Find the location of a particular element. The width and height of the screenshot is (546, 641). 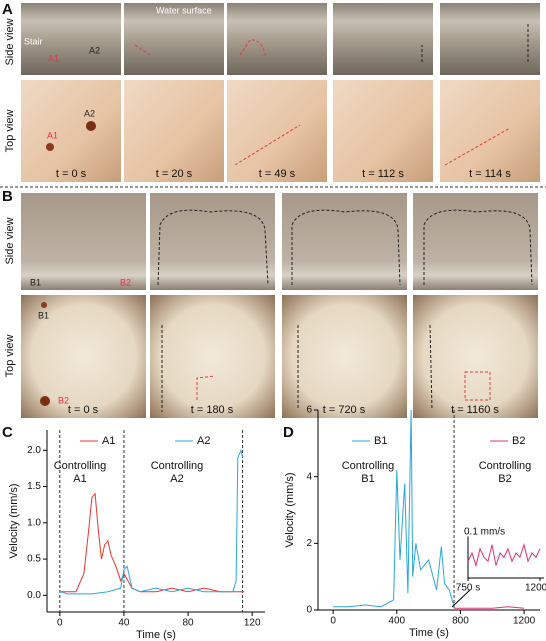

panel-letter: A is located at coordinates (7, 9).